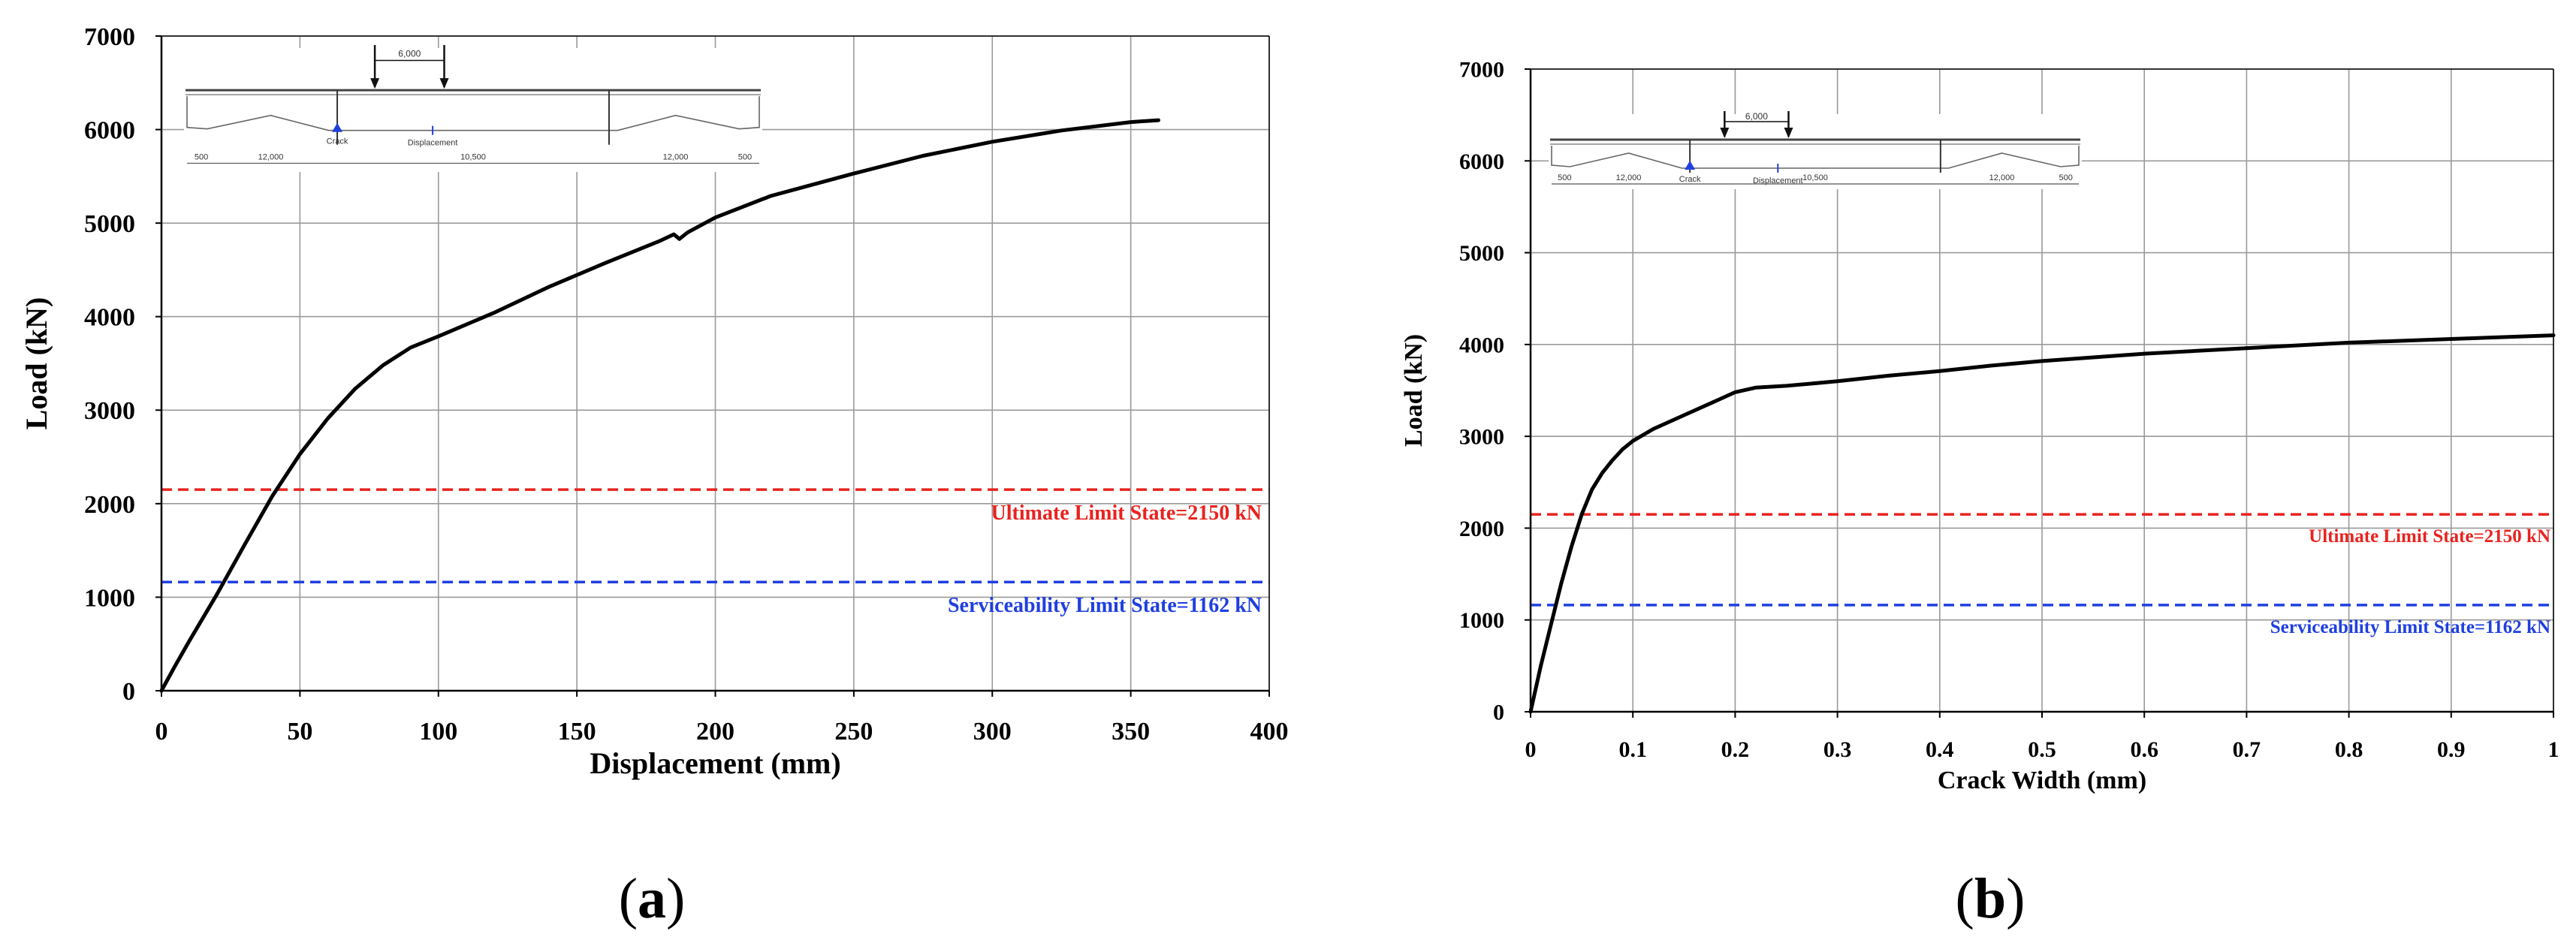  What do you see at coordinates (577, 732) in the screenshot?
I see `x-tick-label: 150` at bounding box center [577, 732].